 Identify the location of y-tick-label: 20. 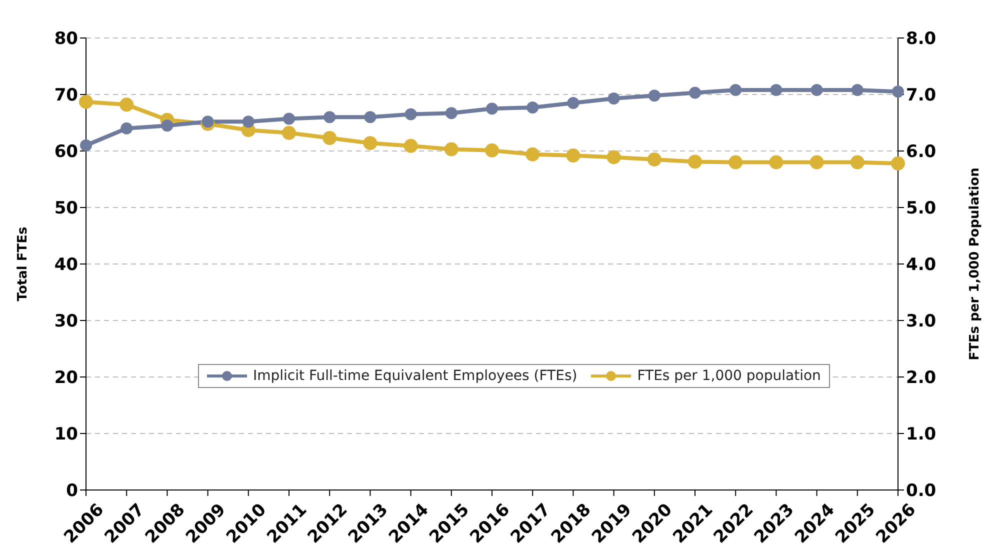
(66, 378).